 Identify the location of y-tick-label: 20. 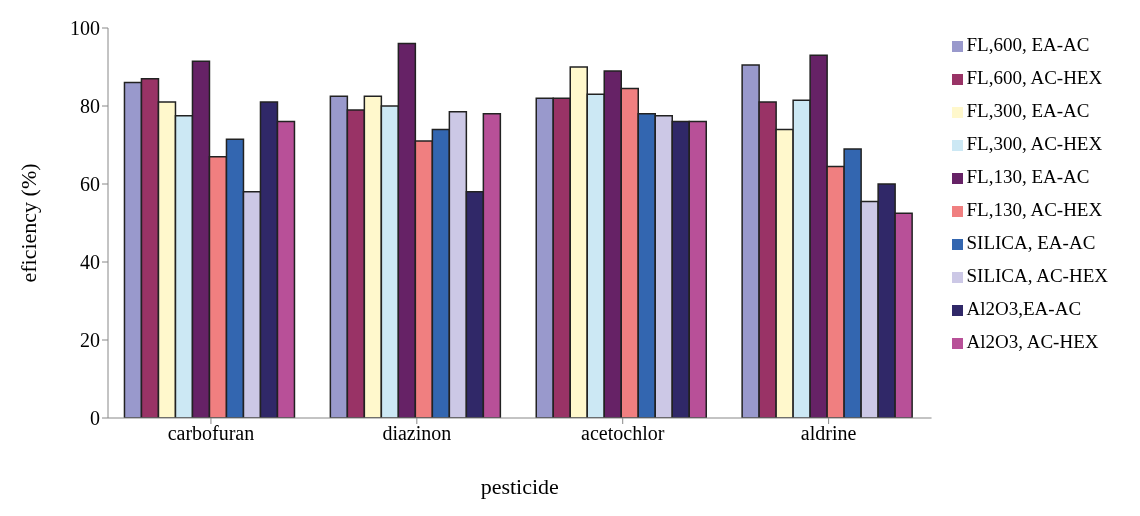
(90, 340).